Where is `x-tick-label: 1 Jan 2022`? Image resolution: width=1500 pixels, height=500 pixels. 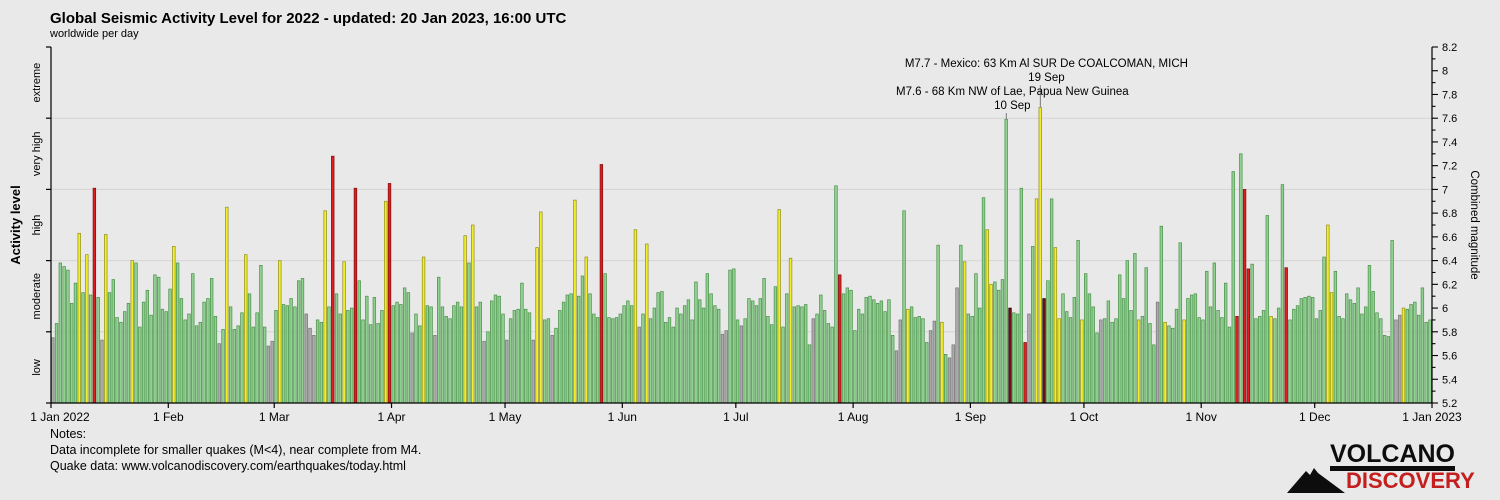
x-tick-label: 1 Jan 2022 is located at coordinates (60, 417).